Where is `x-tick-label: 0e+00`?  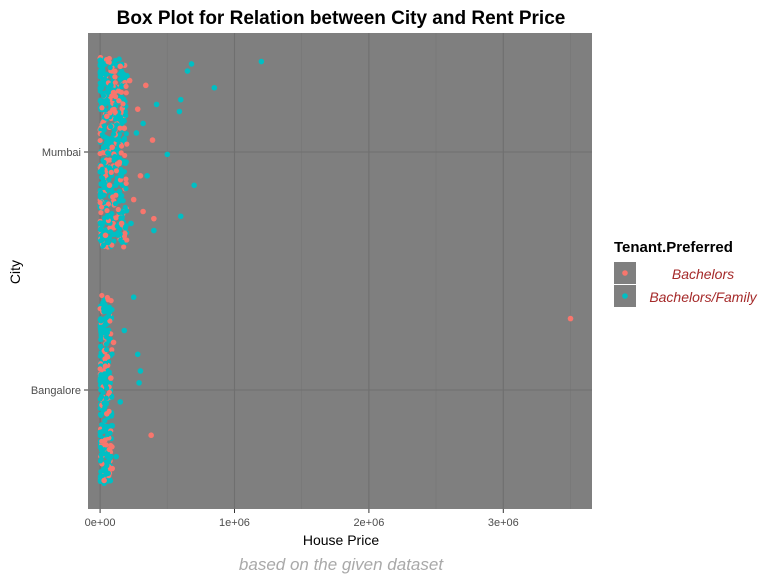 x-tick-label: 0e+00 is located at coordinates (100, 523).